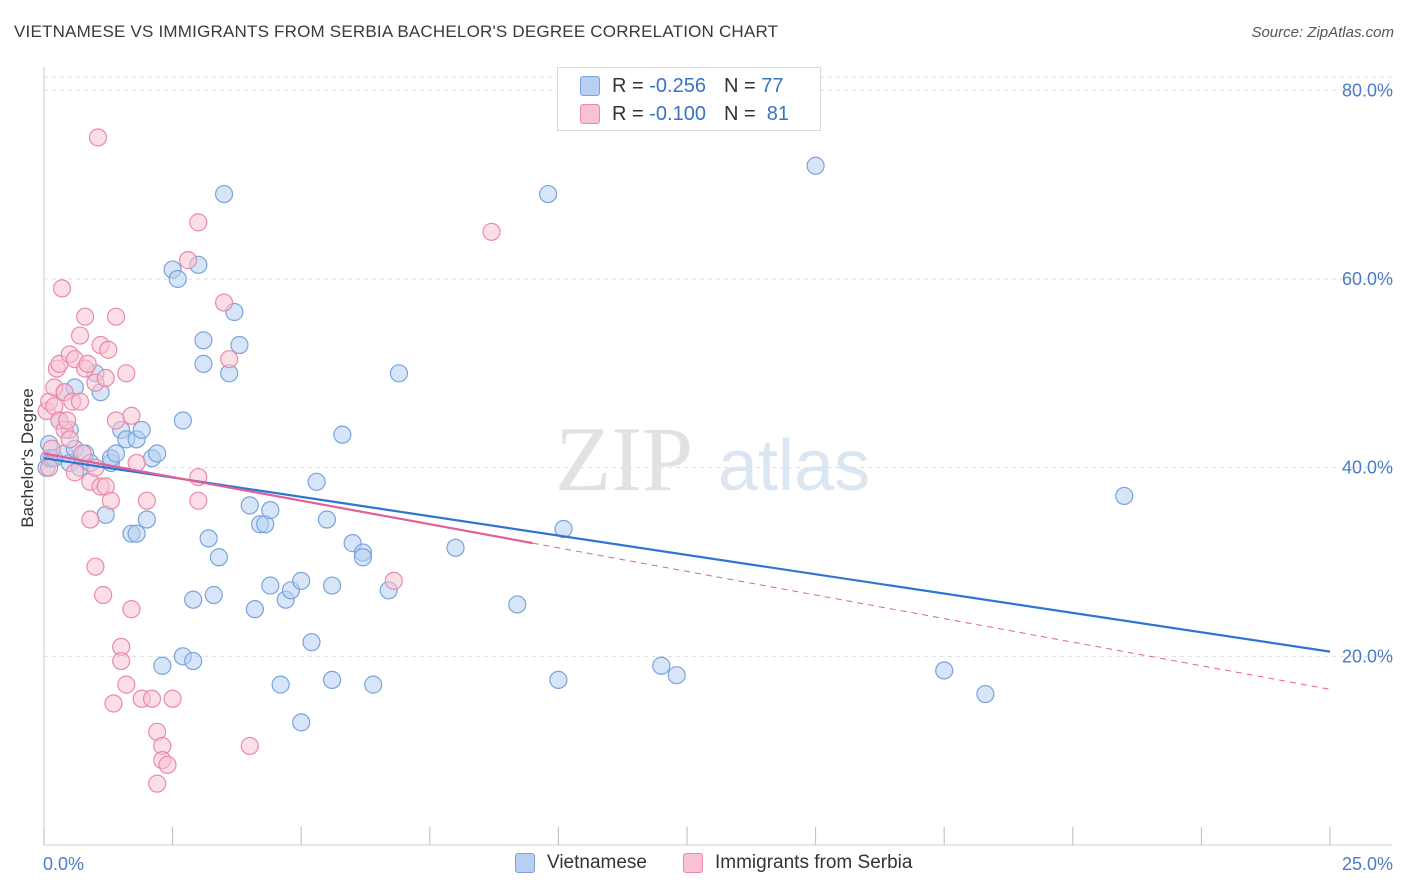 This screenshot has height=892, width=1406. I want to click on legend-row-vietnamese: R = -0.256 N = 77, so click(681, 86).